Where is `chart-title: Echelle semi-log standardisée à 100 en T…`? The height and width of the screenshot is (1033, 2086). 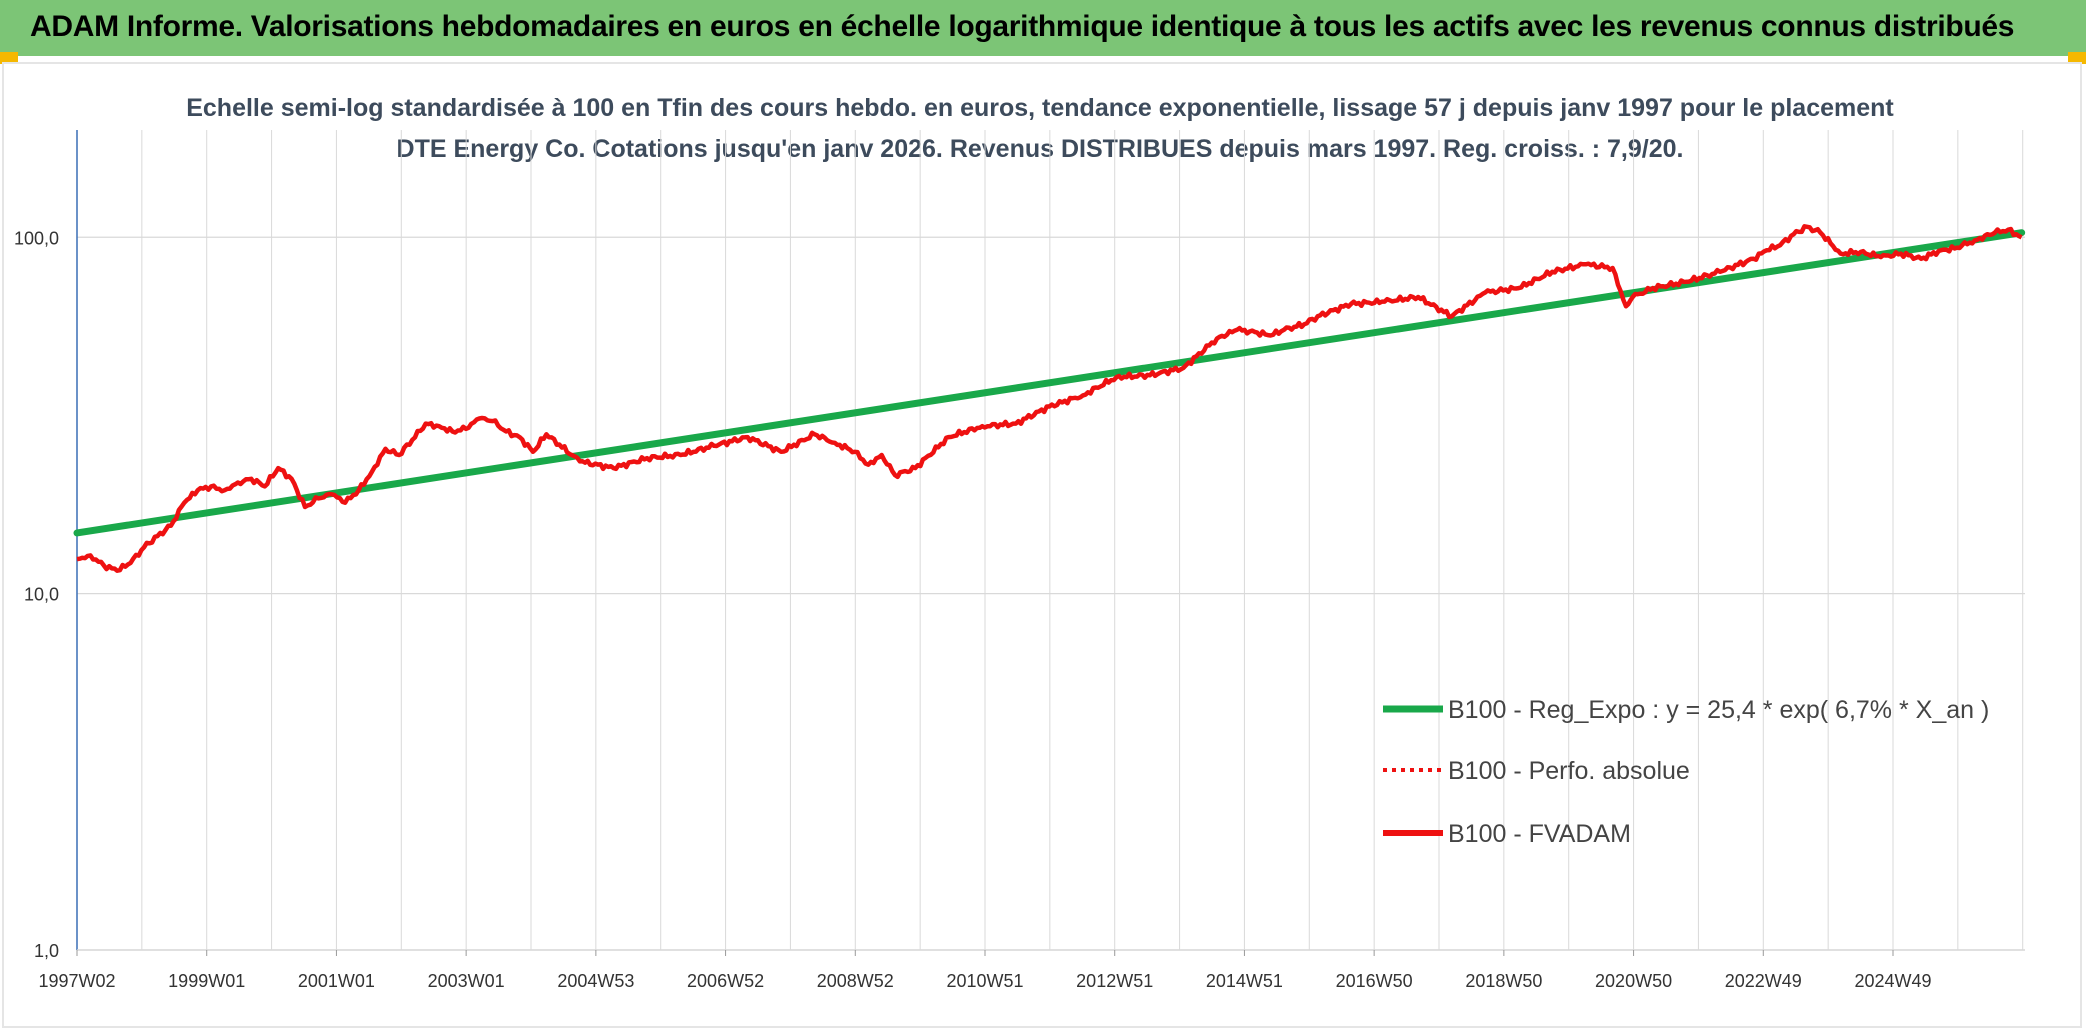 chart-title: Echelle semi-log standardisée à 100 en T… is located at coordinates (1040, 128).